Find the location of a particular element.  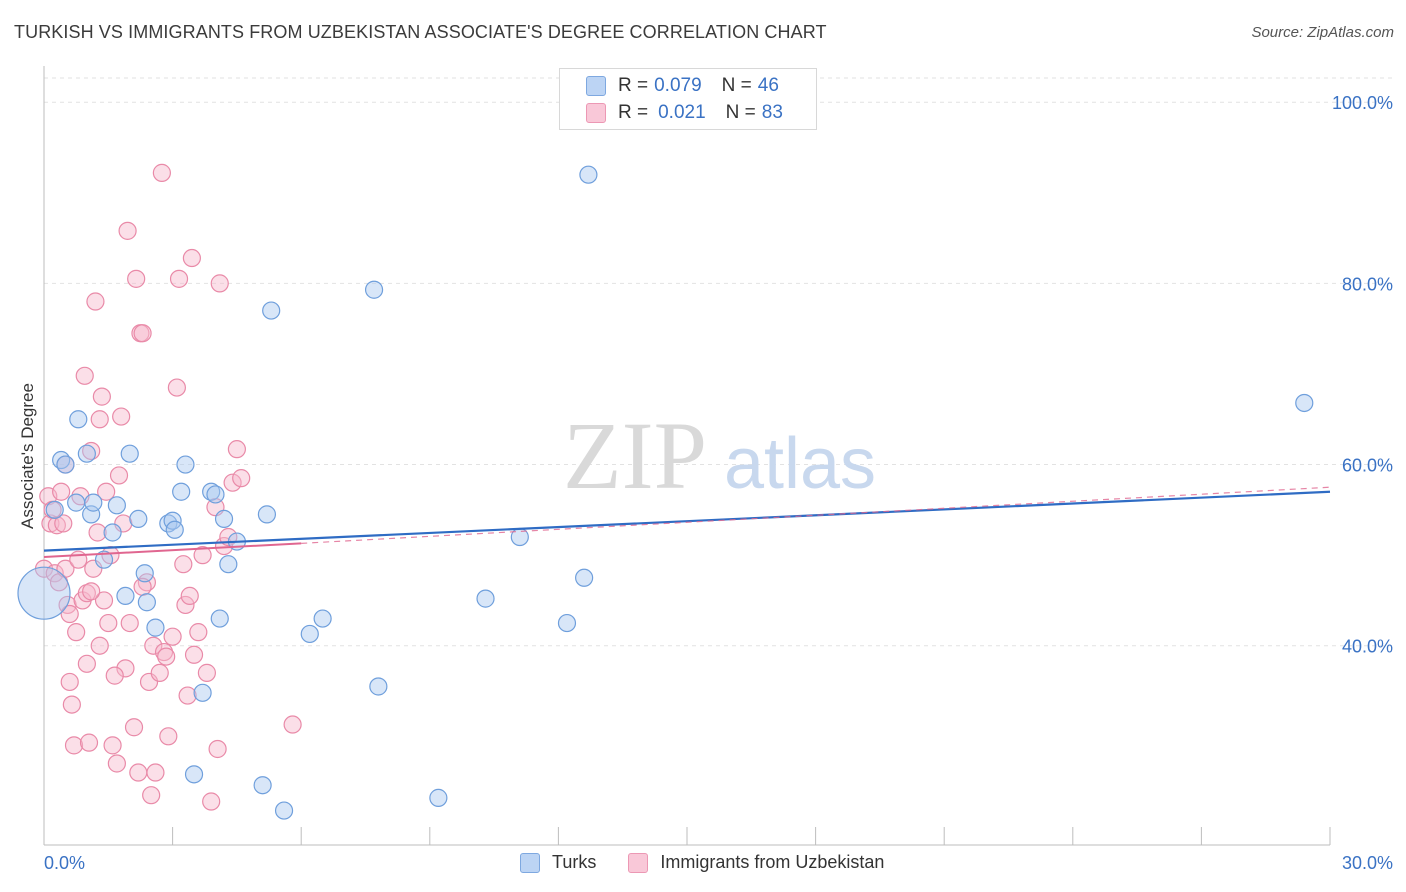

n-label: N = is located at coordinates (736, 85).